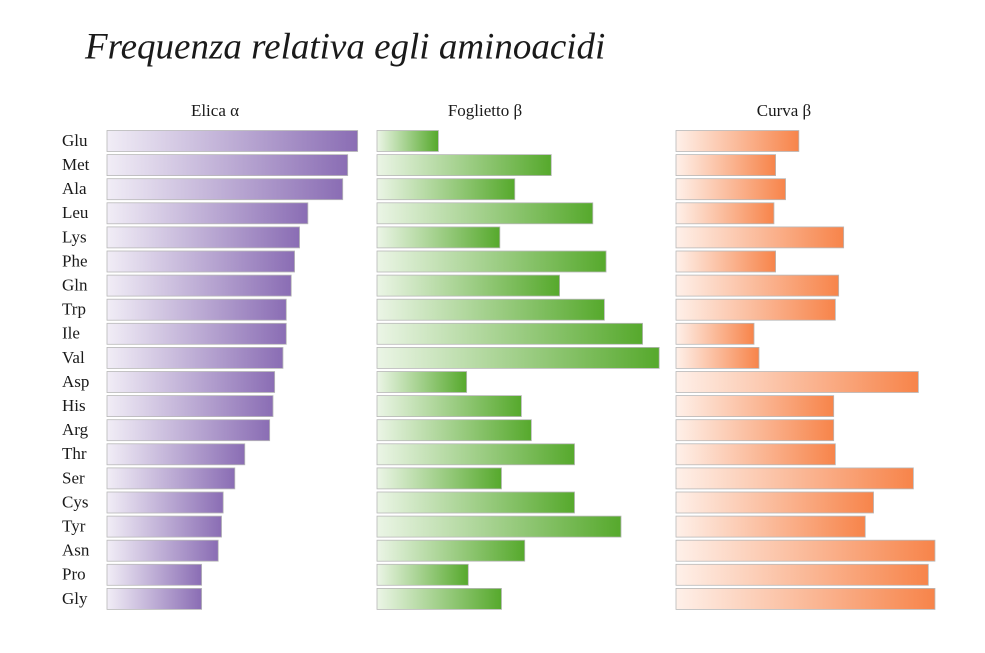  Describe the element at coordinates (344, 46) in the screenshot. I see `chart-title: Frequenza relativa egli aminoacidi` at that location.